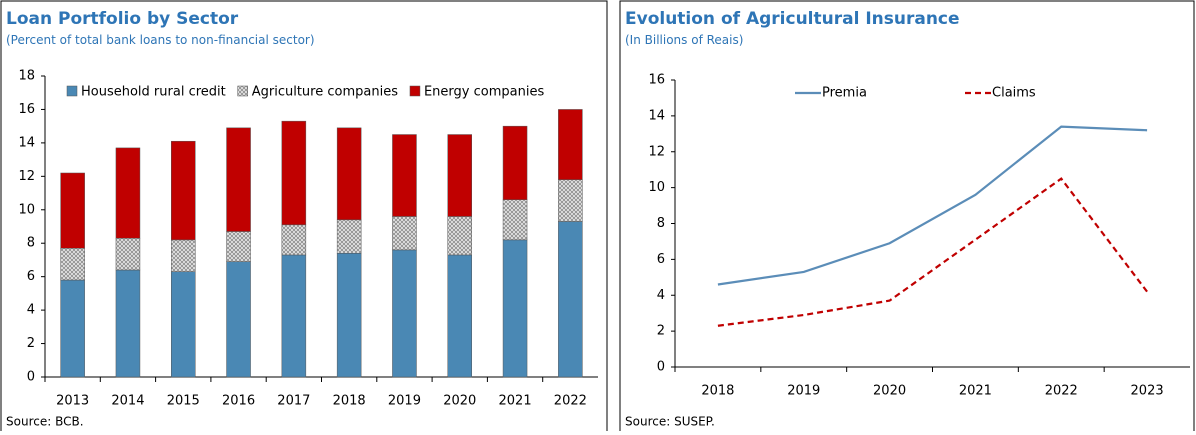  I want to click on chart-title: Evolution of Agricultural Insurance, so click(792, 19).